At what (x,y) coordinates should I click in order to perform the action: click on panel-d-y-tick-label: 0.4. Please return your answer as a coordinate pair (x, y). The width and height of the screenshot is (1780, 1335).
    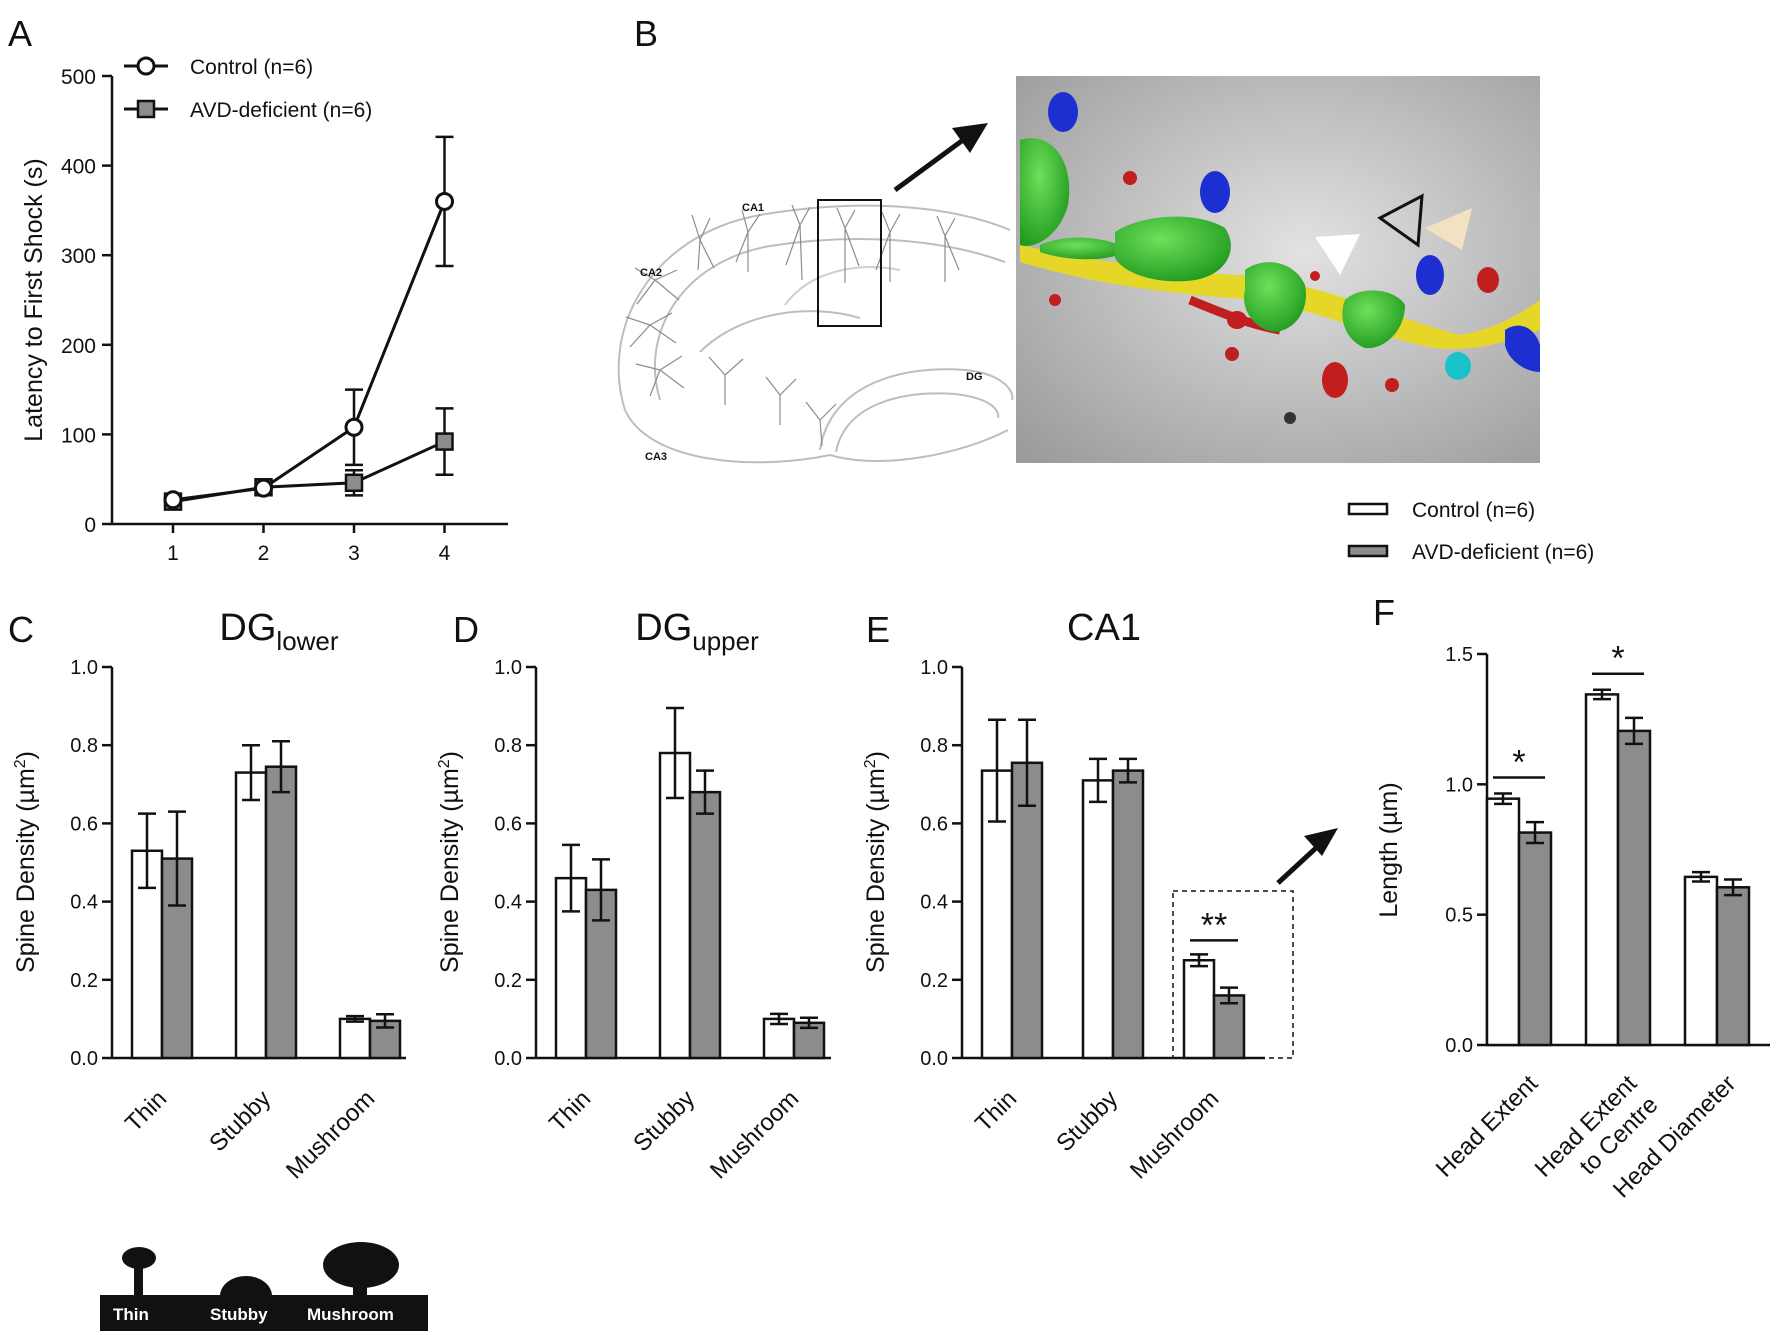
    Looking at the image, I should click on (508, 903).